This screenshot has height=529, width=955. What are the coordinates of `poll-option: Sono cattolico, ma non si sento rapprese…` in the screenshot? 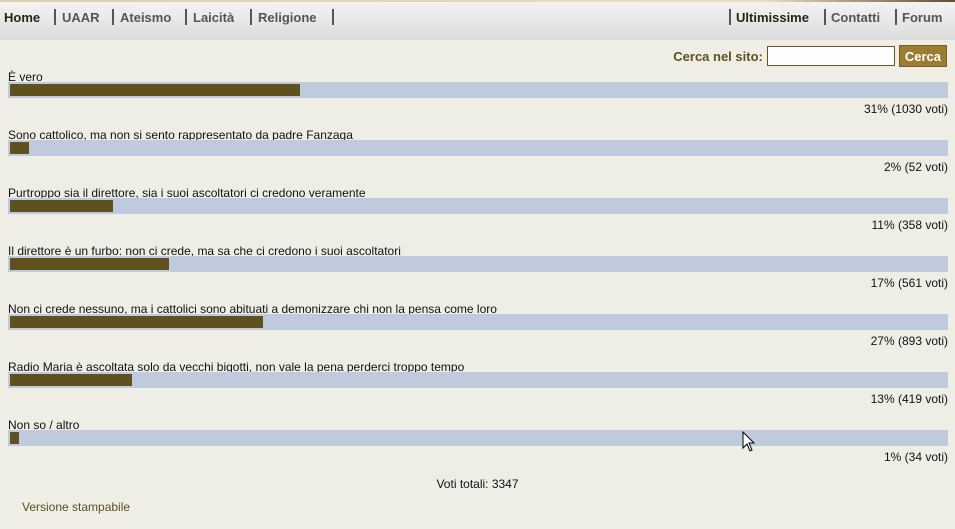 It's located at (478, 151).